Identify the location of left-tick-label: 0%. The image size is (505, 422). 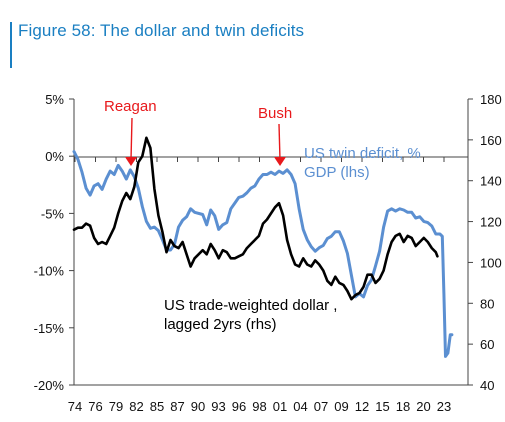
(54, 156).